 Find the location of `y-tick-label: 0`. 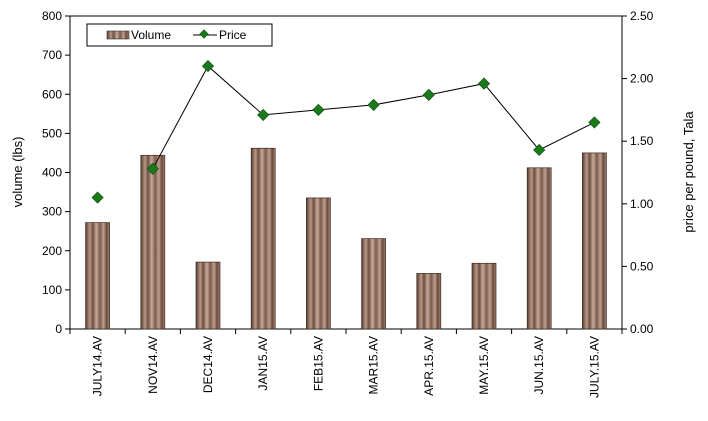

y-tick-label: 0 is located at coordinates (58, 329).